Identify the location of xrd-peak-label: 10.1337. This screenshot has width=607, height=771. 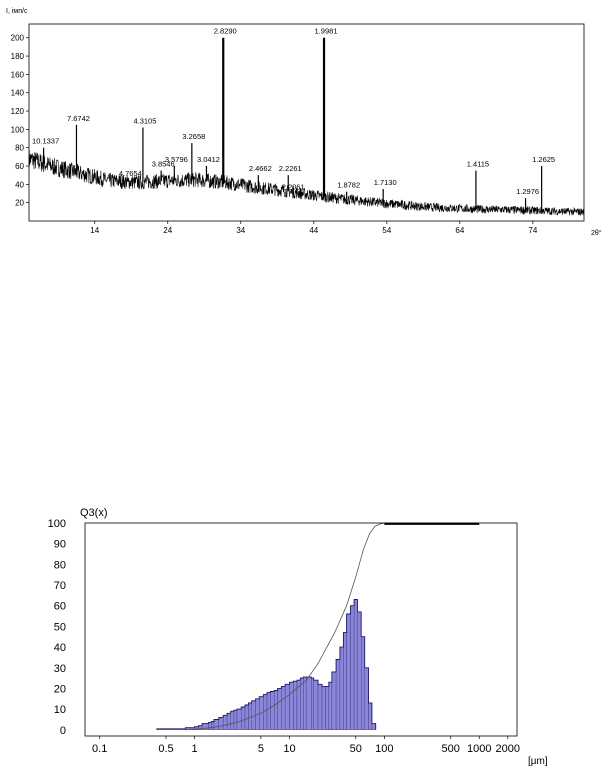
(45, 141).